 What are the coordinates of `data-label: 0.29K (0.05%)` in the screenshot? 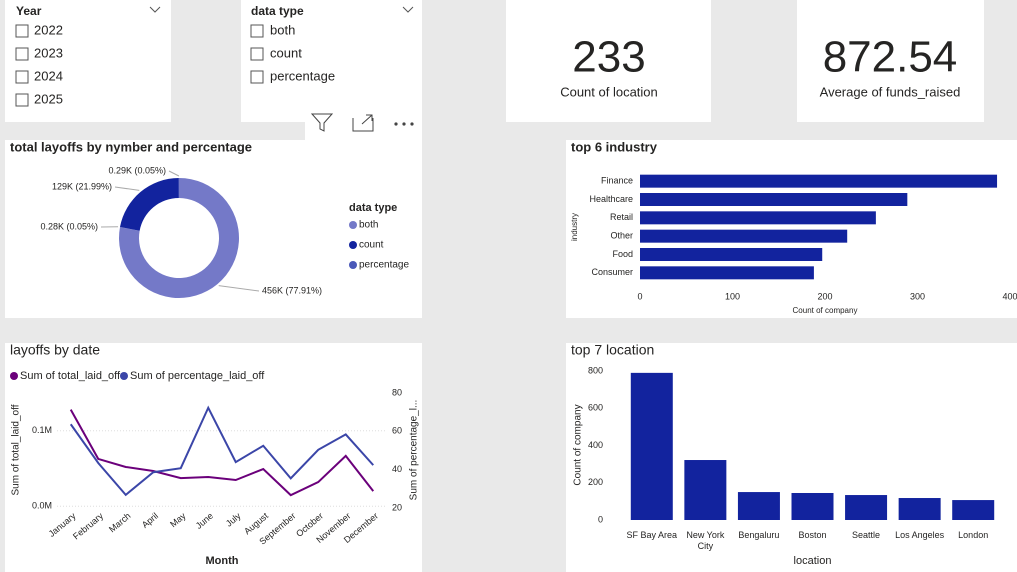 It's located at (137, 170).